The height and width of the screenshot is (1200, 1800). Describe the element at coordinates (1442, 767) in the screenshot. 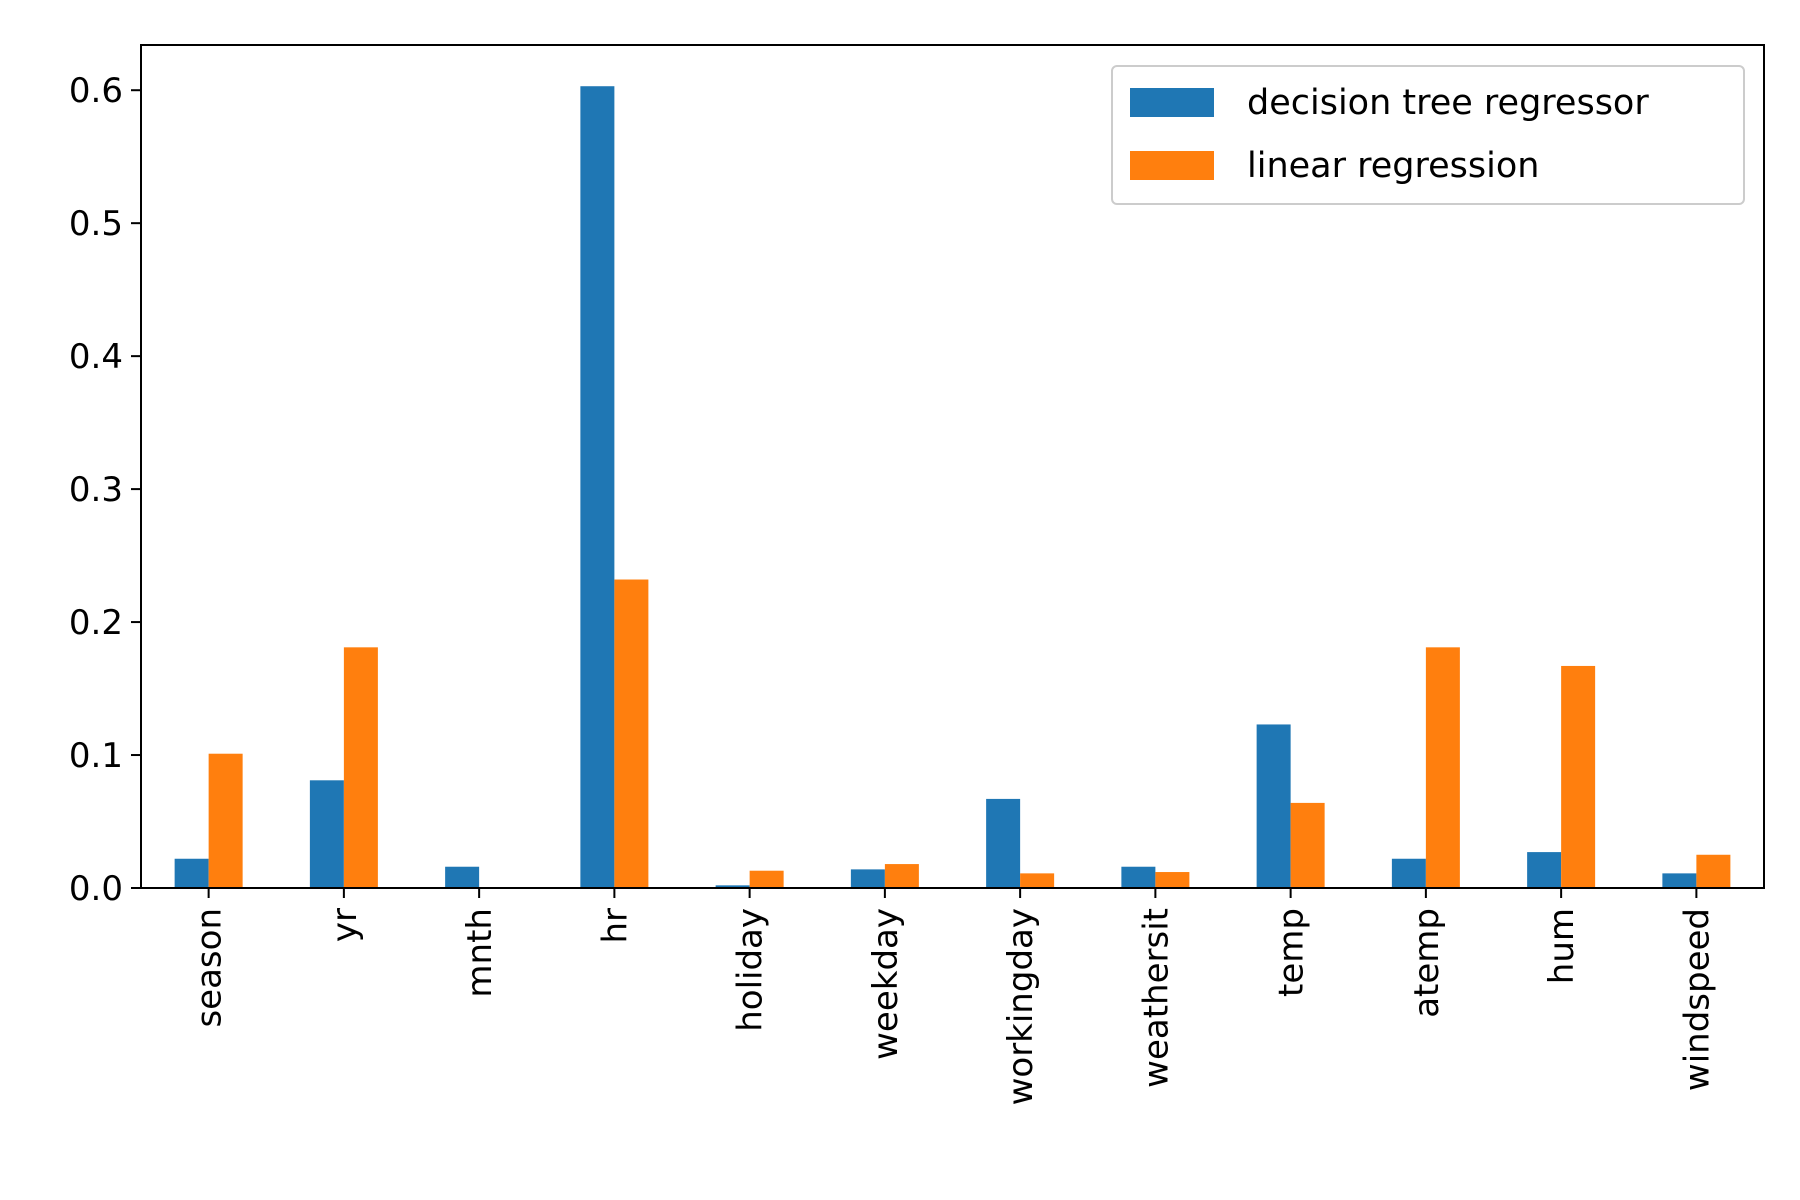

I see `bar-linear-regression-atemp` at that location.